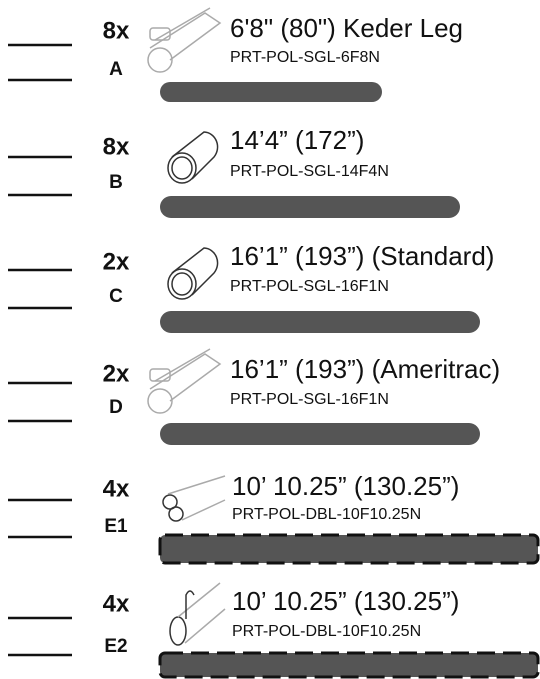 The image size is (540, 679). I want to click on part-name: 16’1” (193”) (Ameritrac), so click(365, 369).